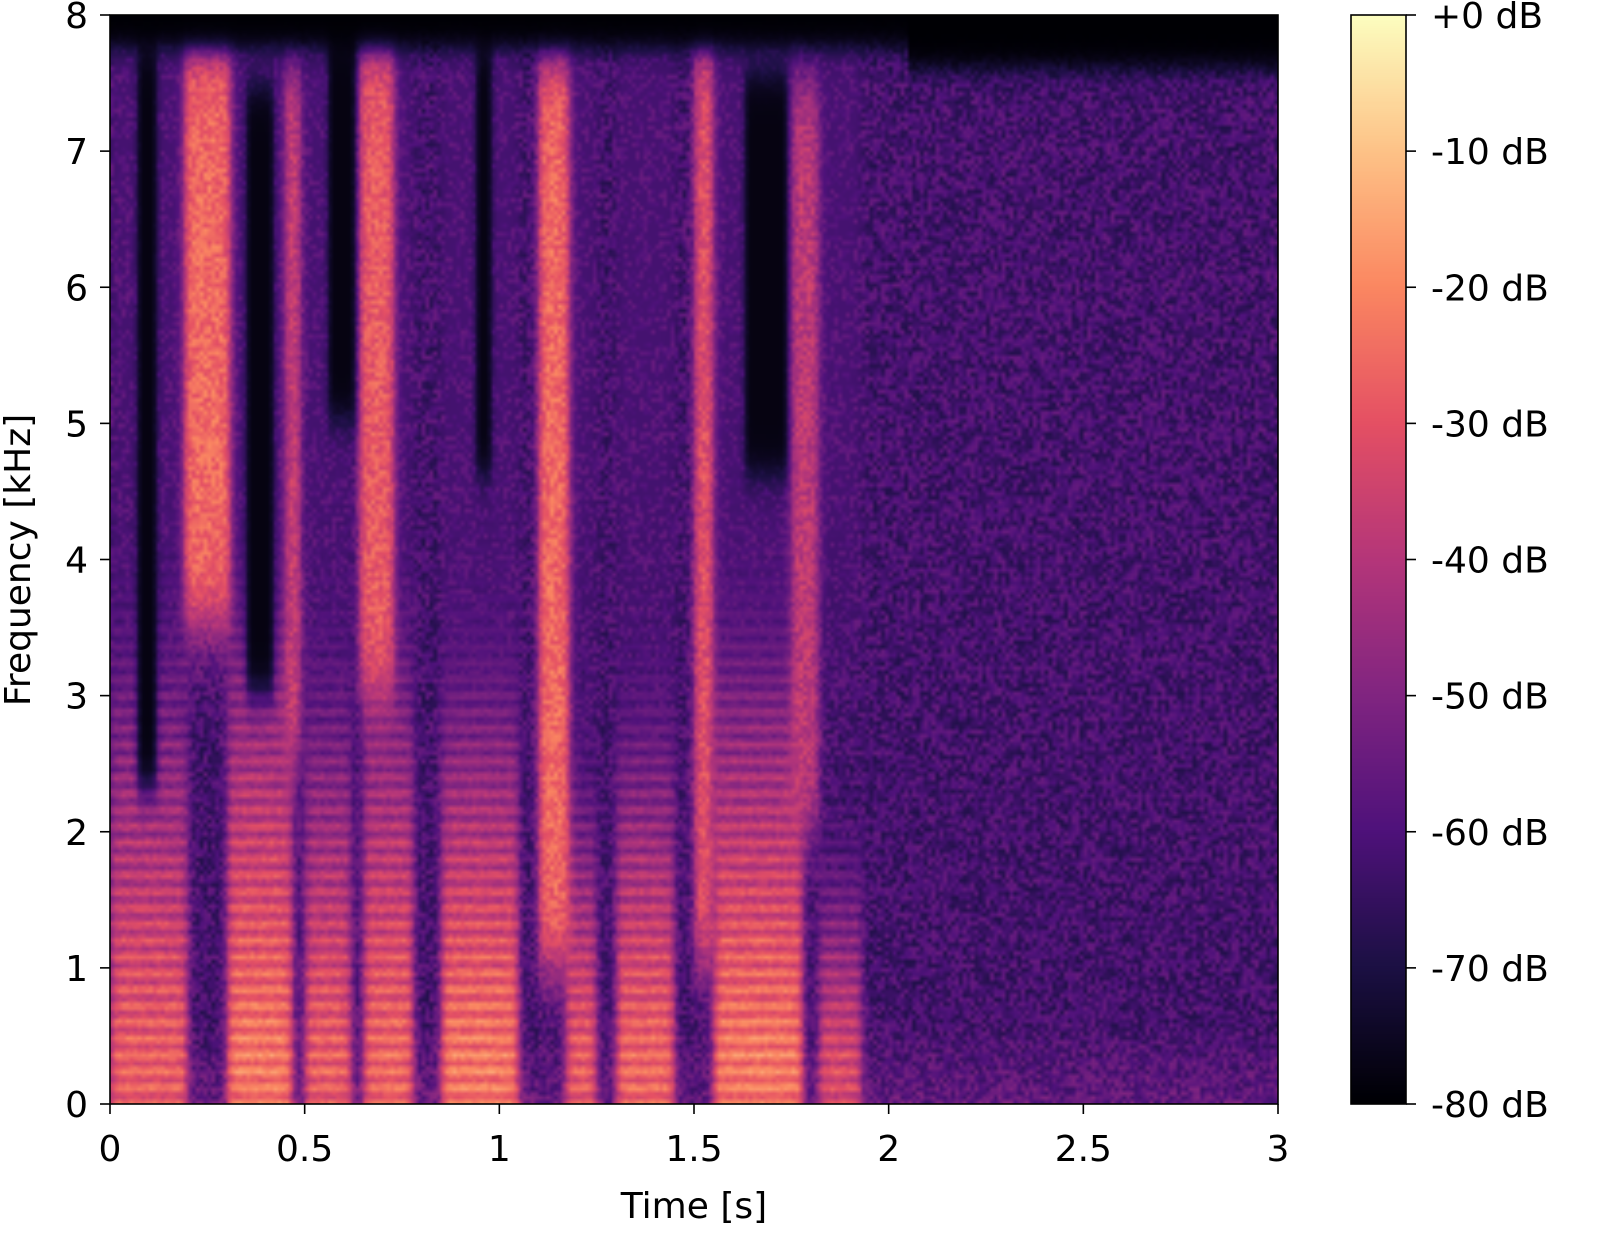 The height and width of the screenshot is (1250, 1598). I want to click on y-tick-label: 0, so click(76, 1105).